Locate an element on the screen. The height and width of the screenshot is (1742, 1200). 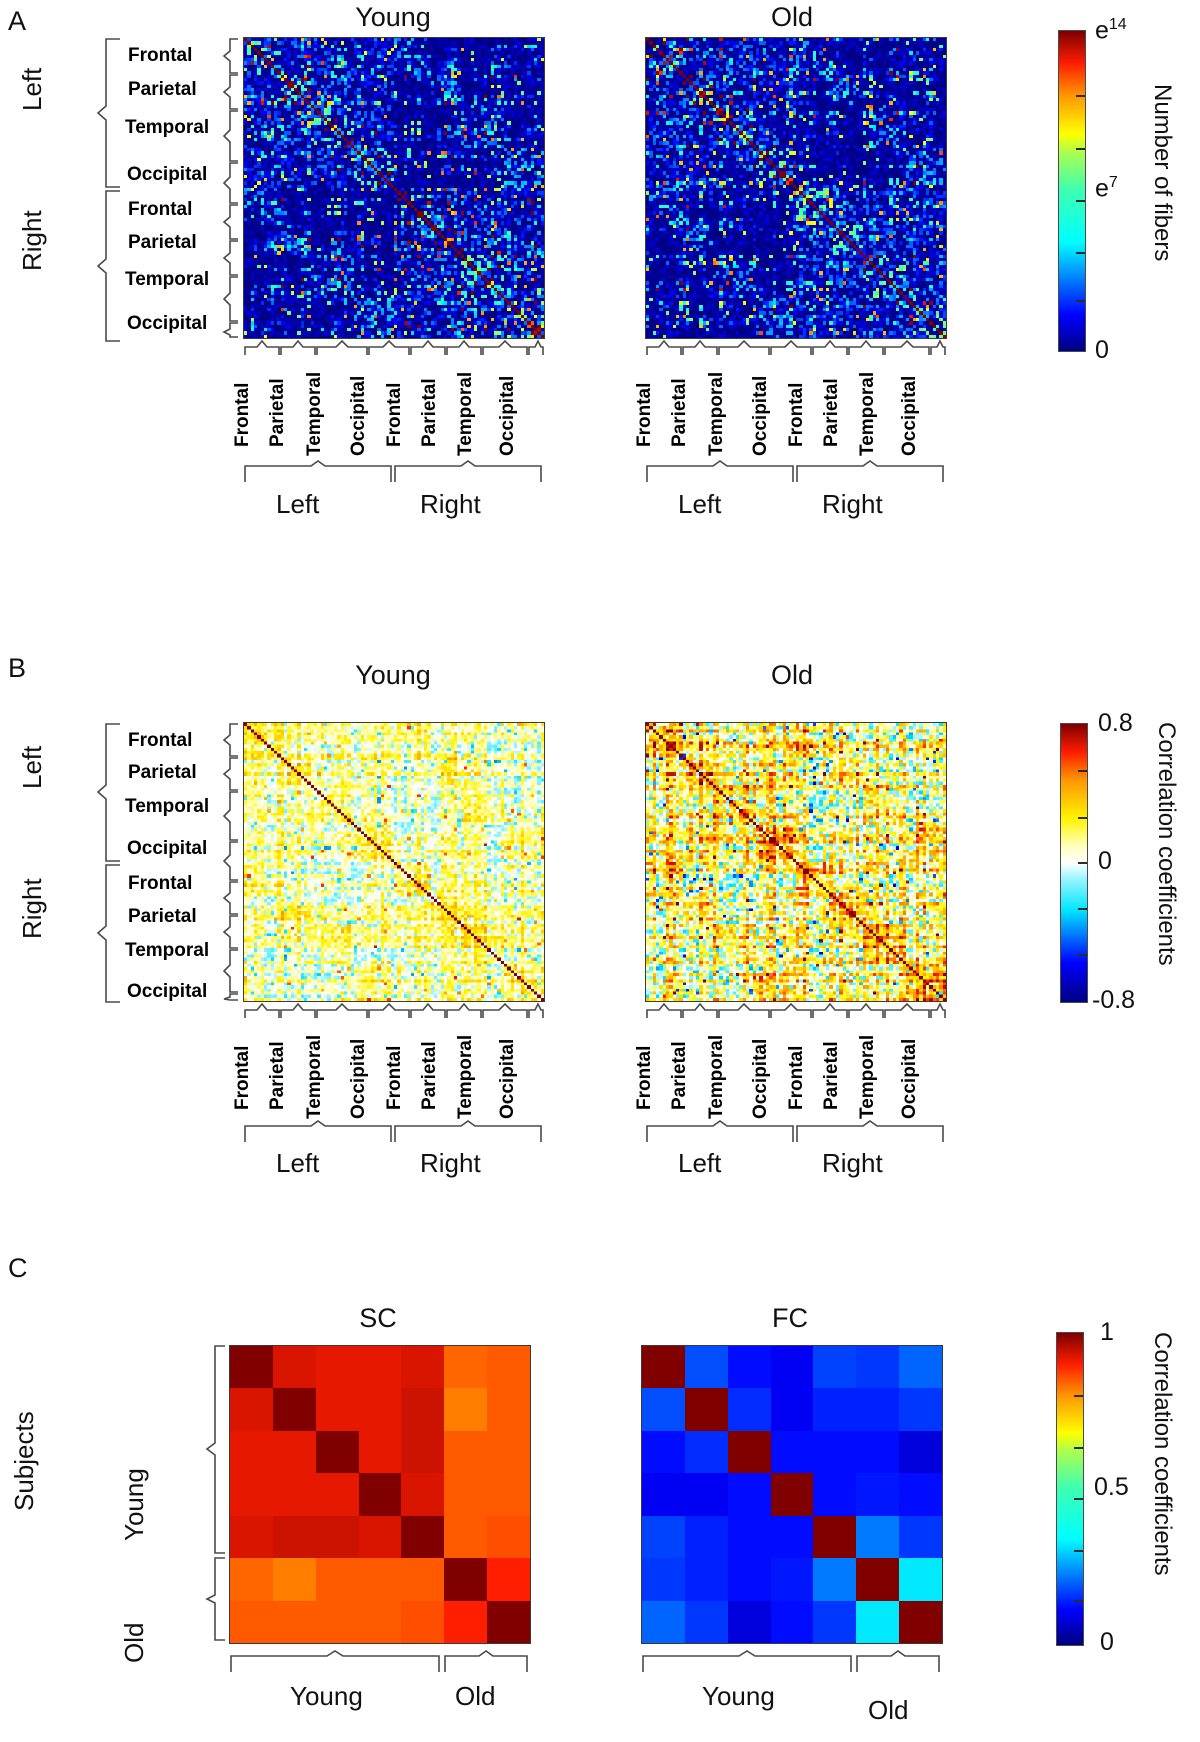
panel-b-col-label-o5: Parietal is located at coordinates (831, 1075).